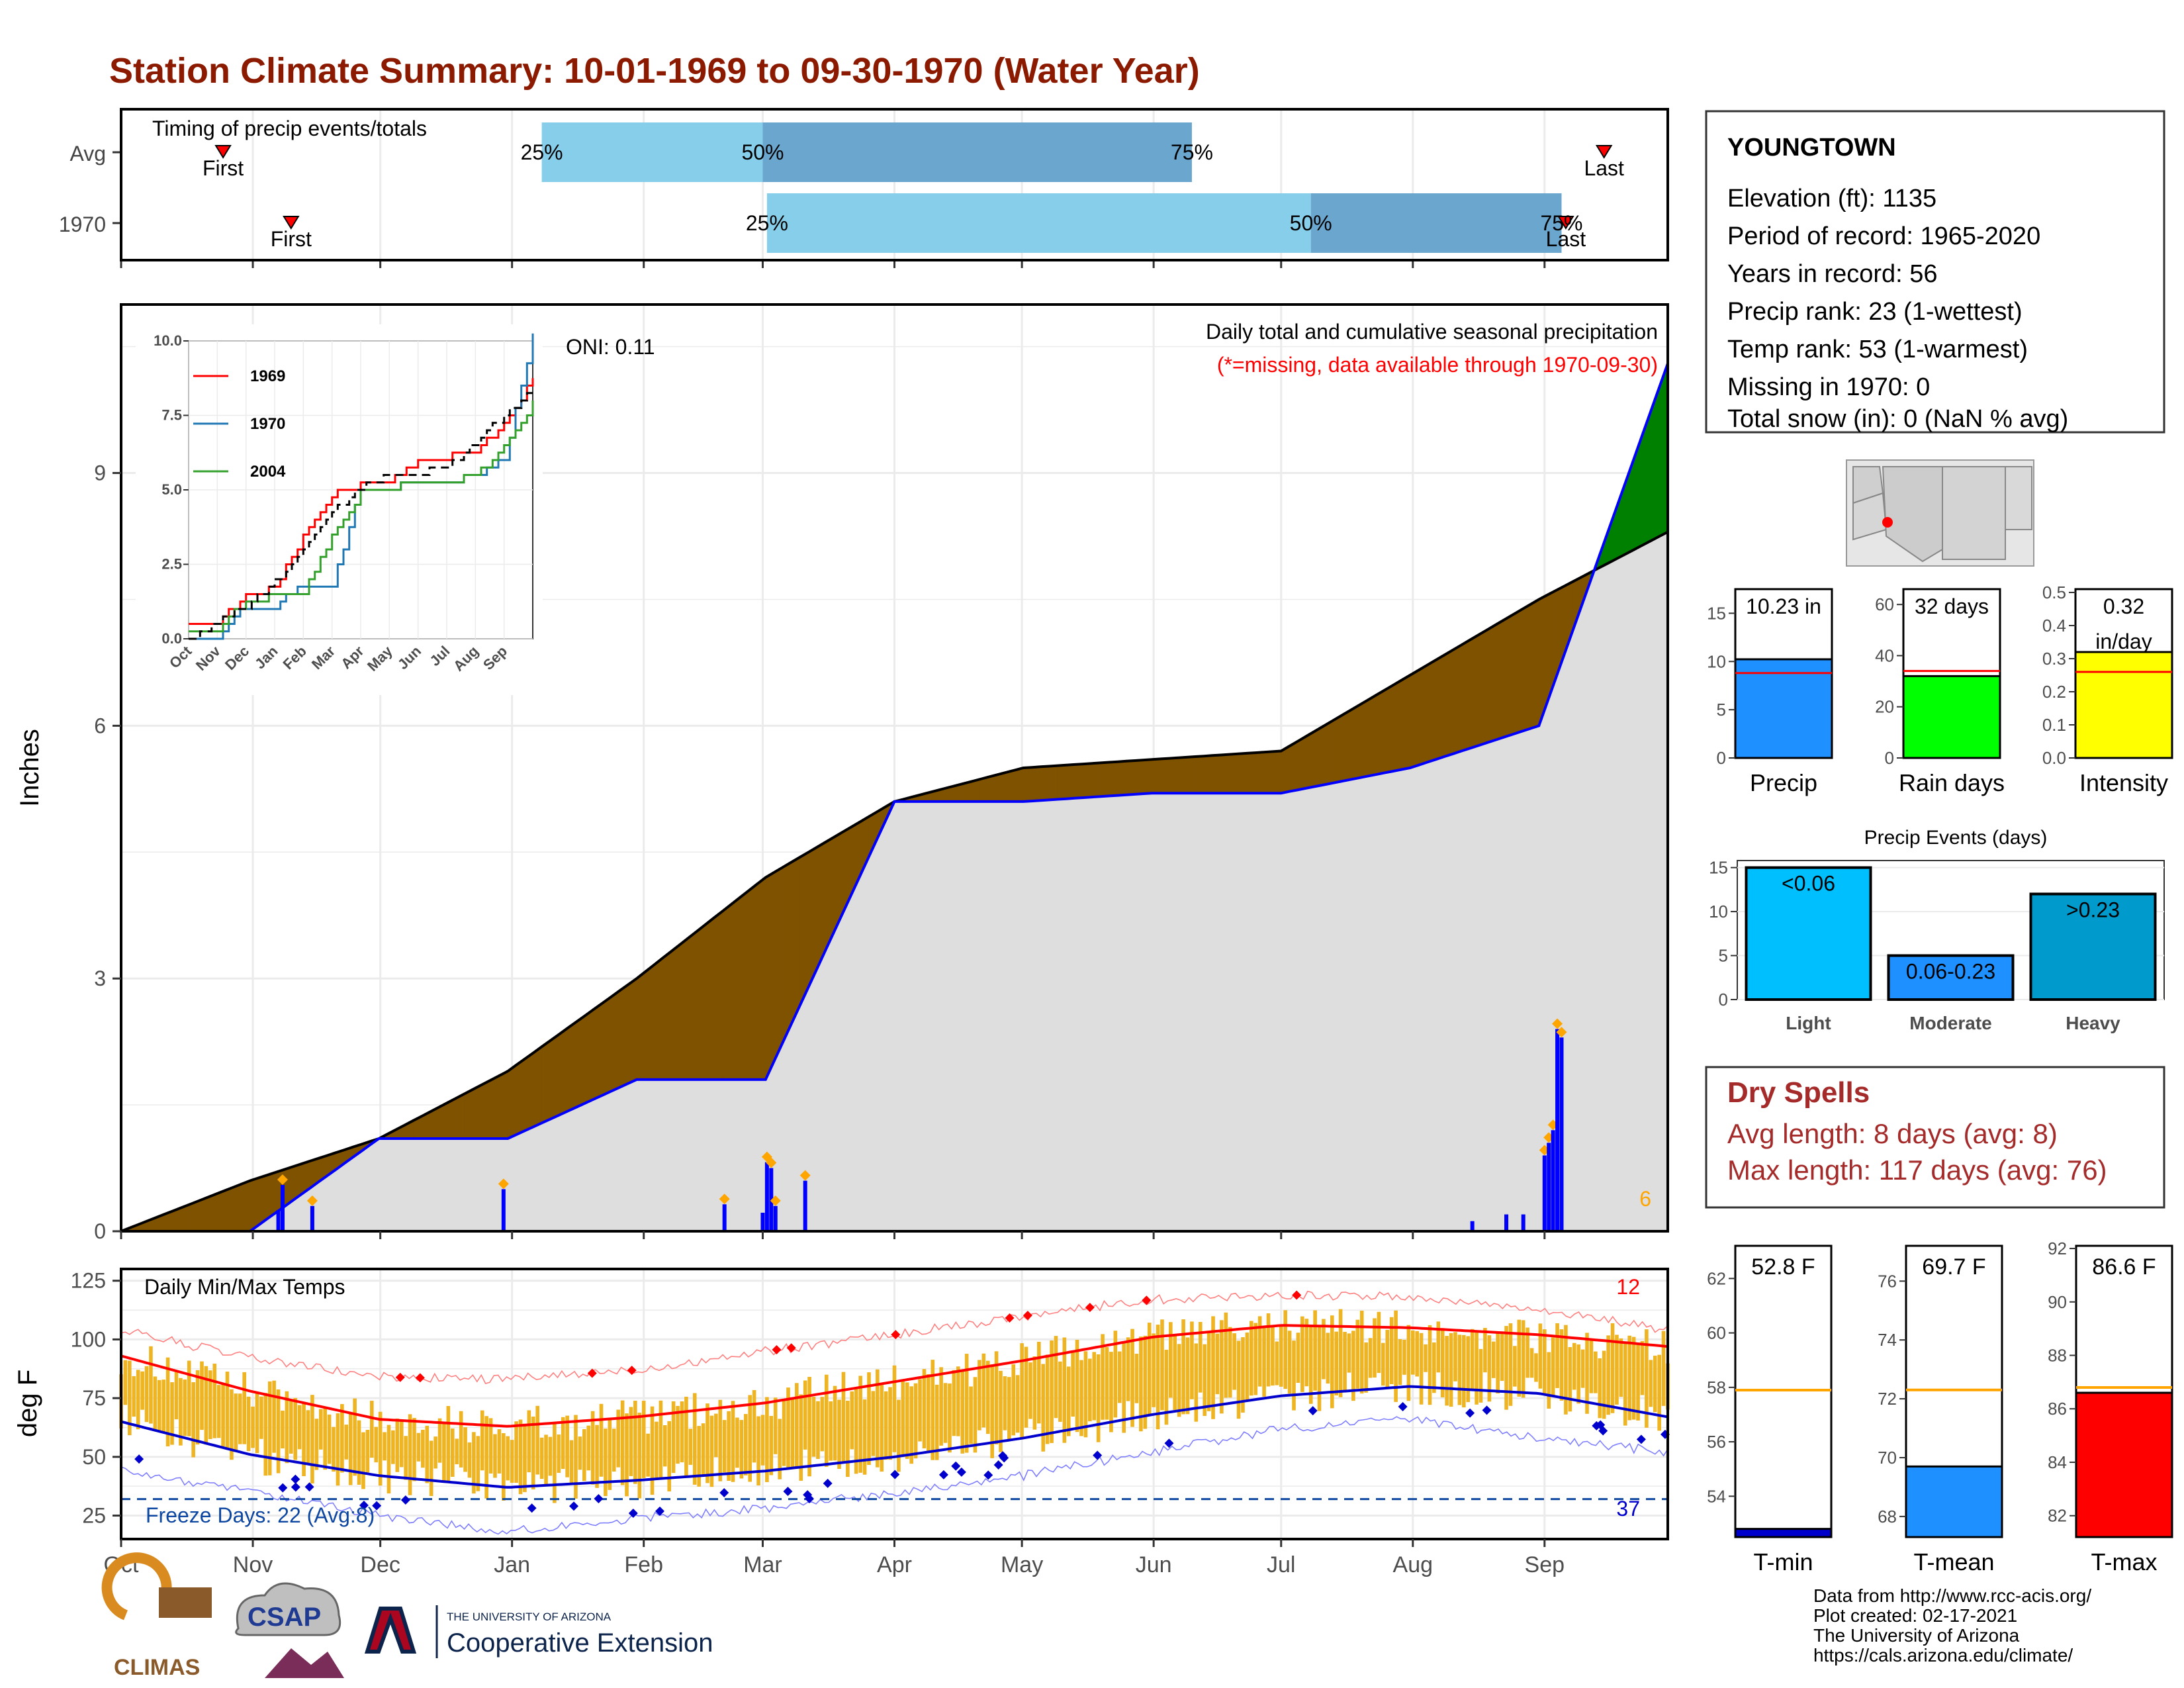 This screenshot has width=2184, height=1688. What do you see at coordinates (1951, 978) in the screenshot?
I see `events-bar` at bounding box center [1951, 978].